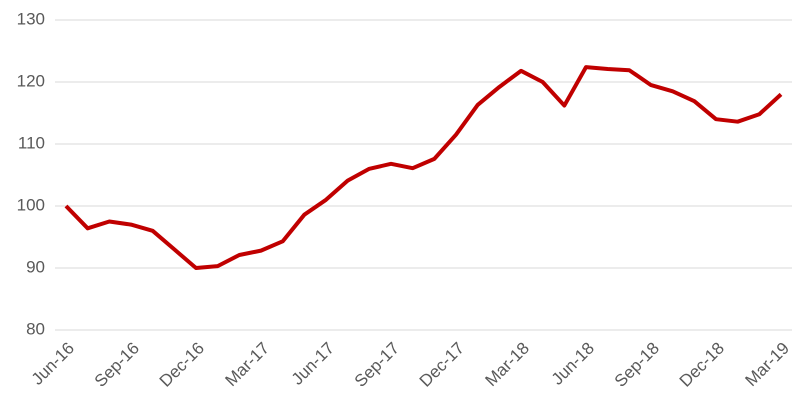 The image size is (802, 414). I want to click on x-tick-label: Dec-16, so click(182, 365).